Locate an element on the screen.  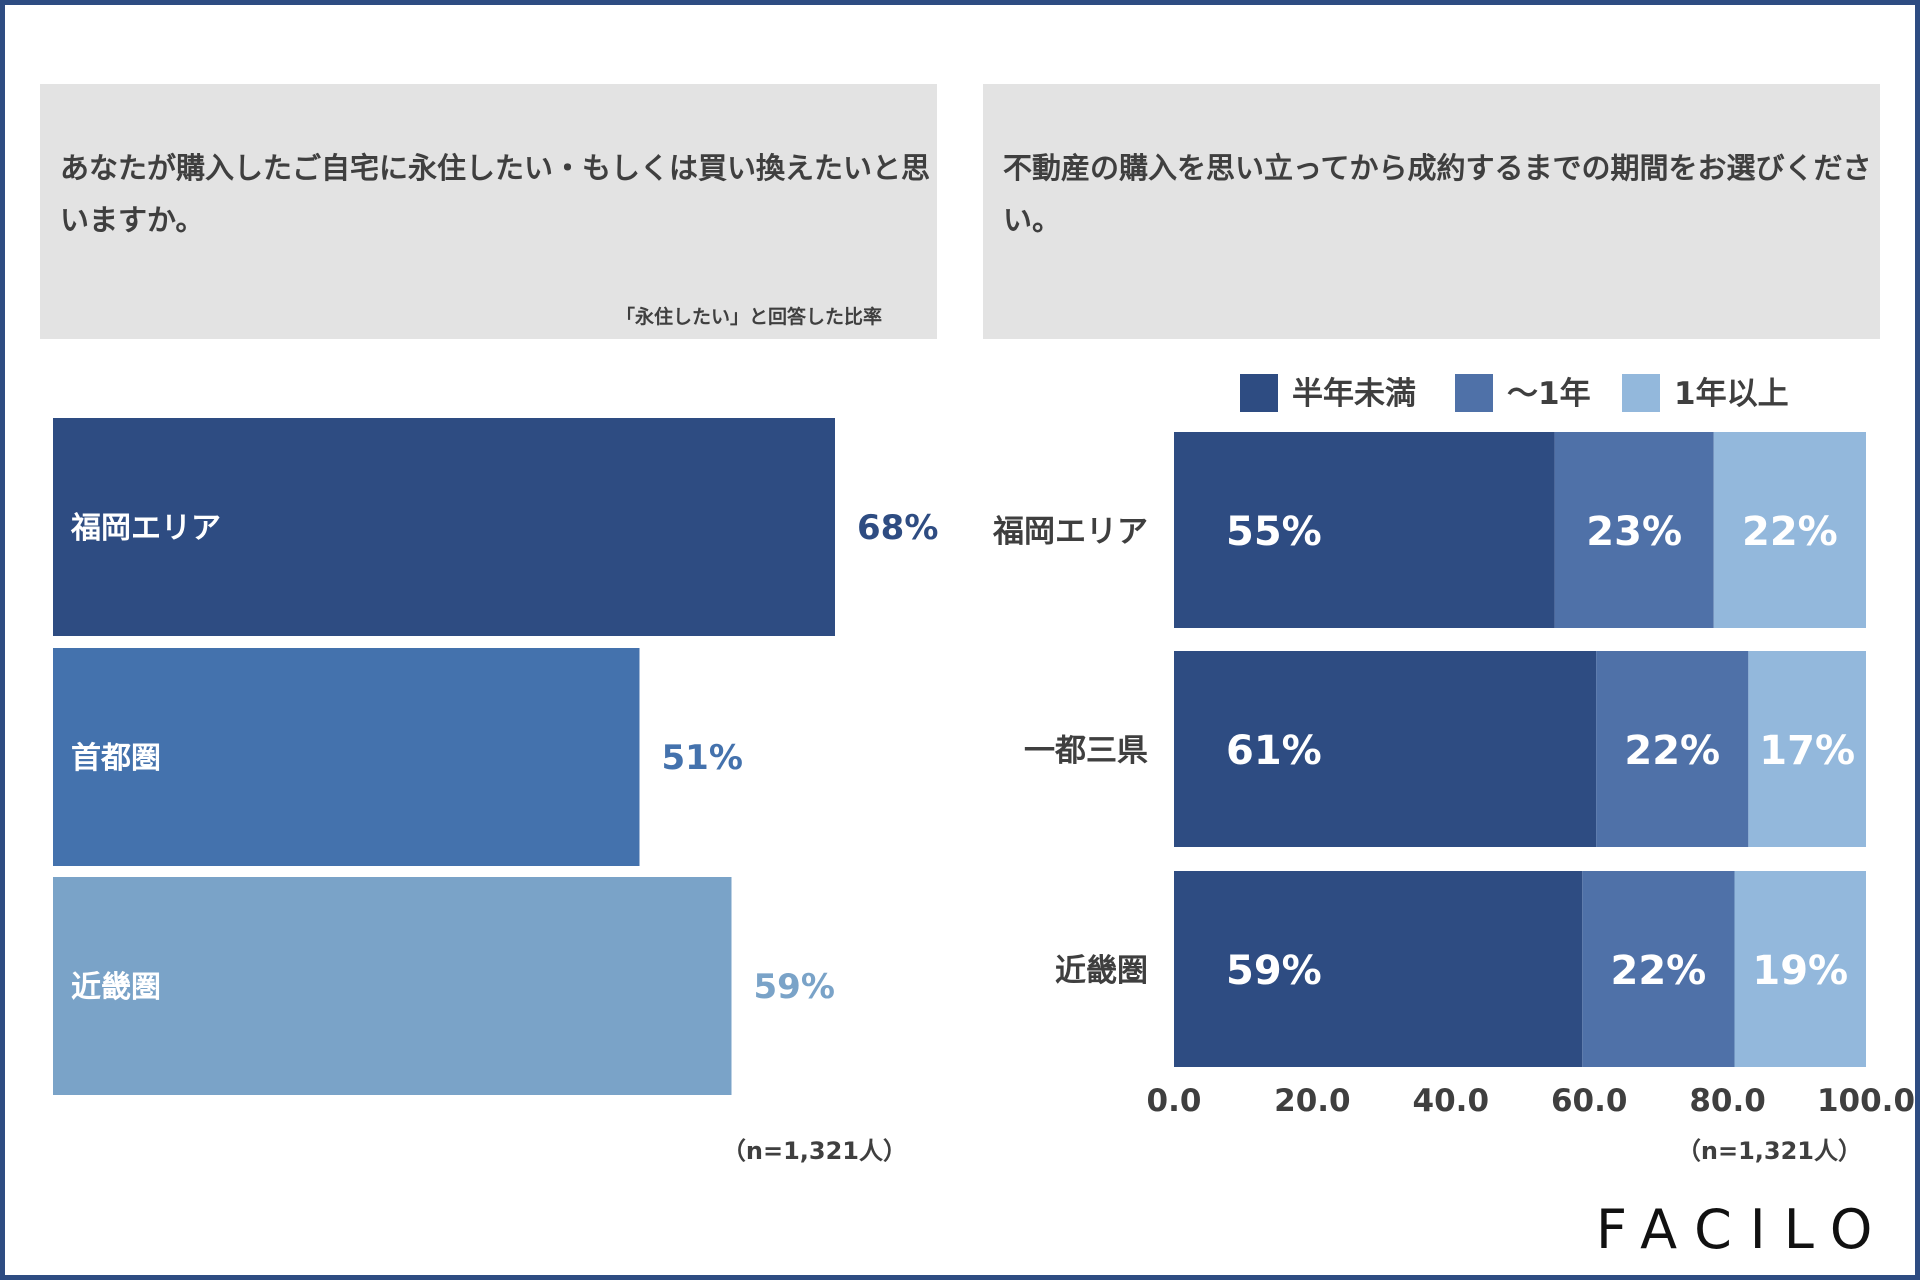
stacked-bar-category-label: 一都三県 is located at coordinates (1086, 751).